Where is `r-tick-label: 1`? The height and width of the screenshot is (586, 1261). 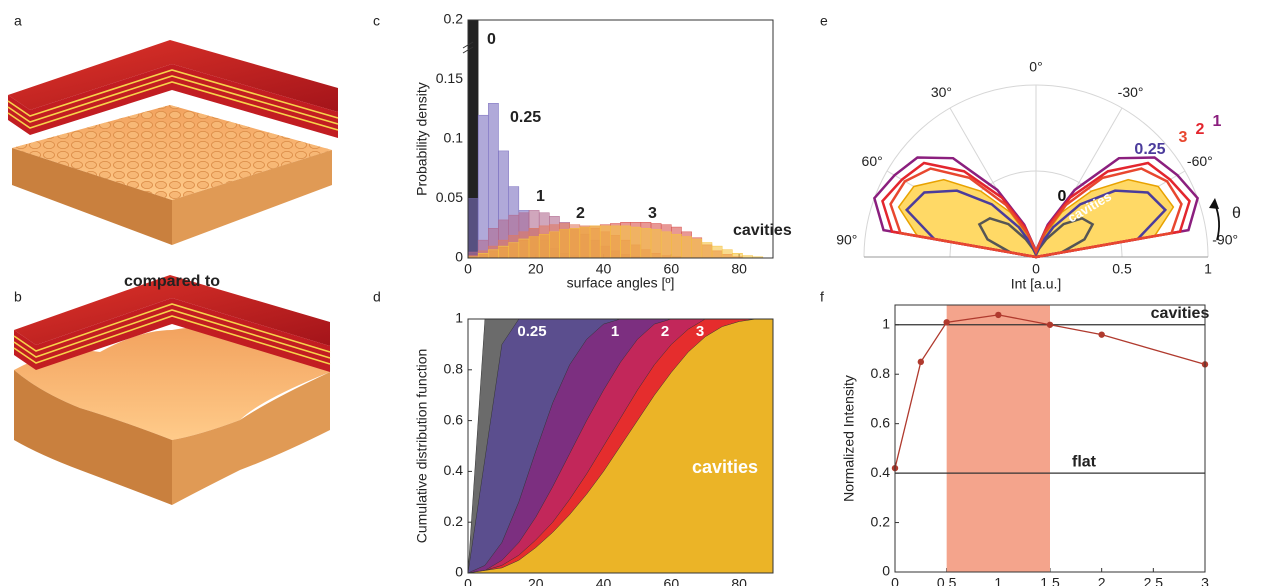
r-tick-label: 1 is located at coordinates (1208, 269).